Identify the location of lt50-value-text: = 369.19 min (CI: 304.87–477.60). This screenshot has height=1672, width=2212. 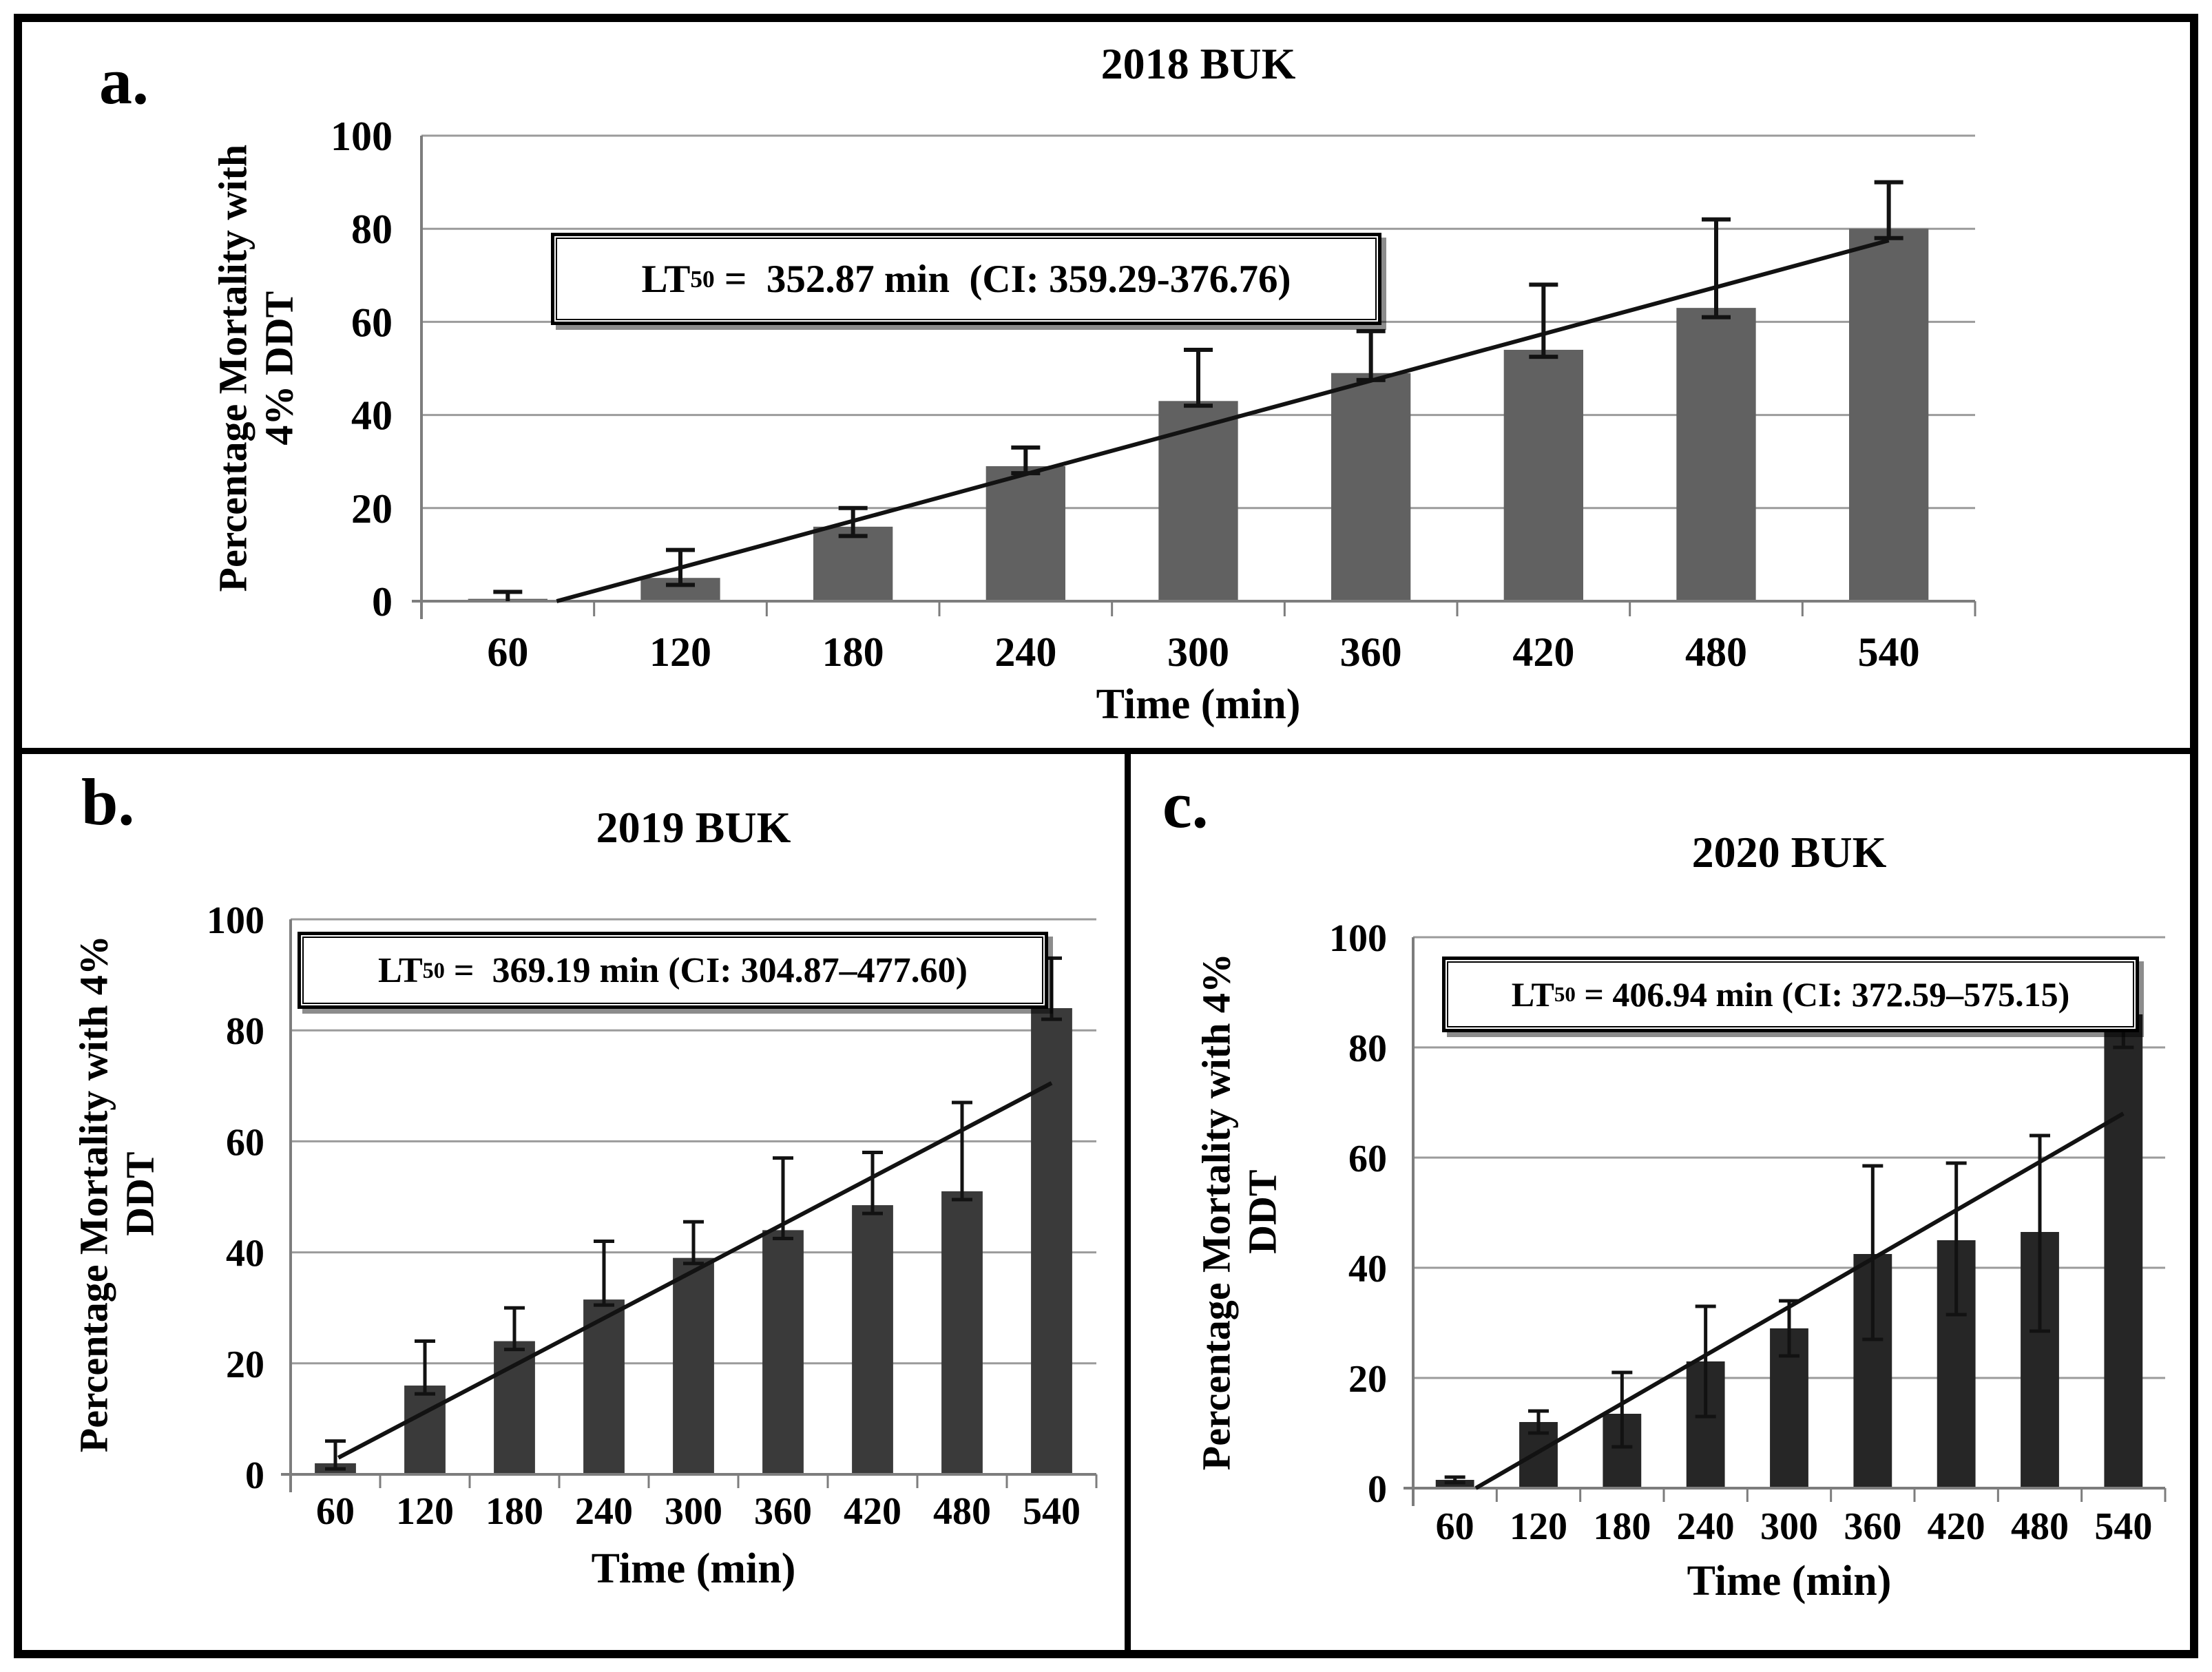
(706, 970).